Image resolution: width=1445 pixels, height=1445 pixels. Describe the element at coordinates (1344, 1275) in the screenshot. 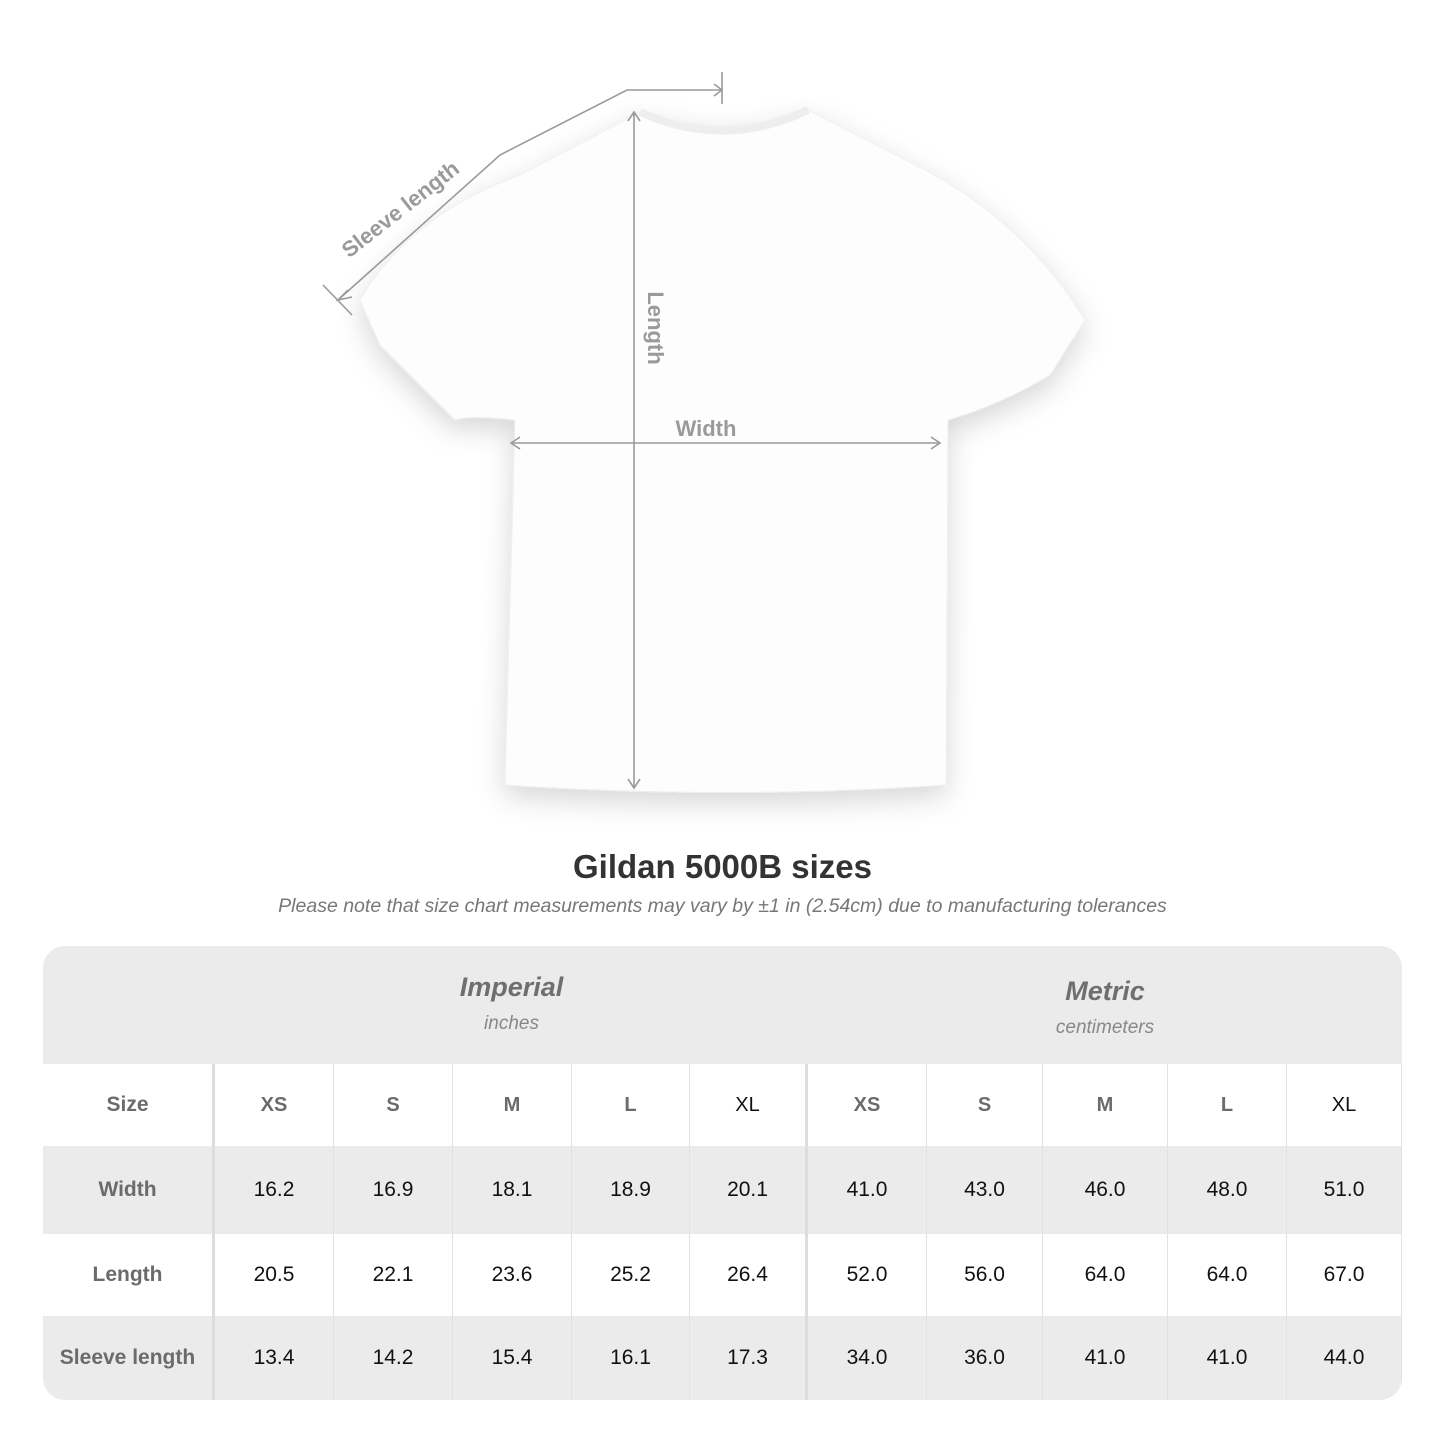

I see `metric-value-cell: 67.0` at that location.